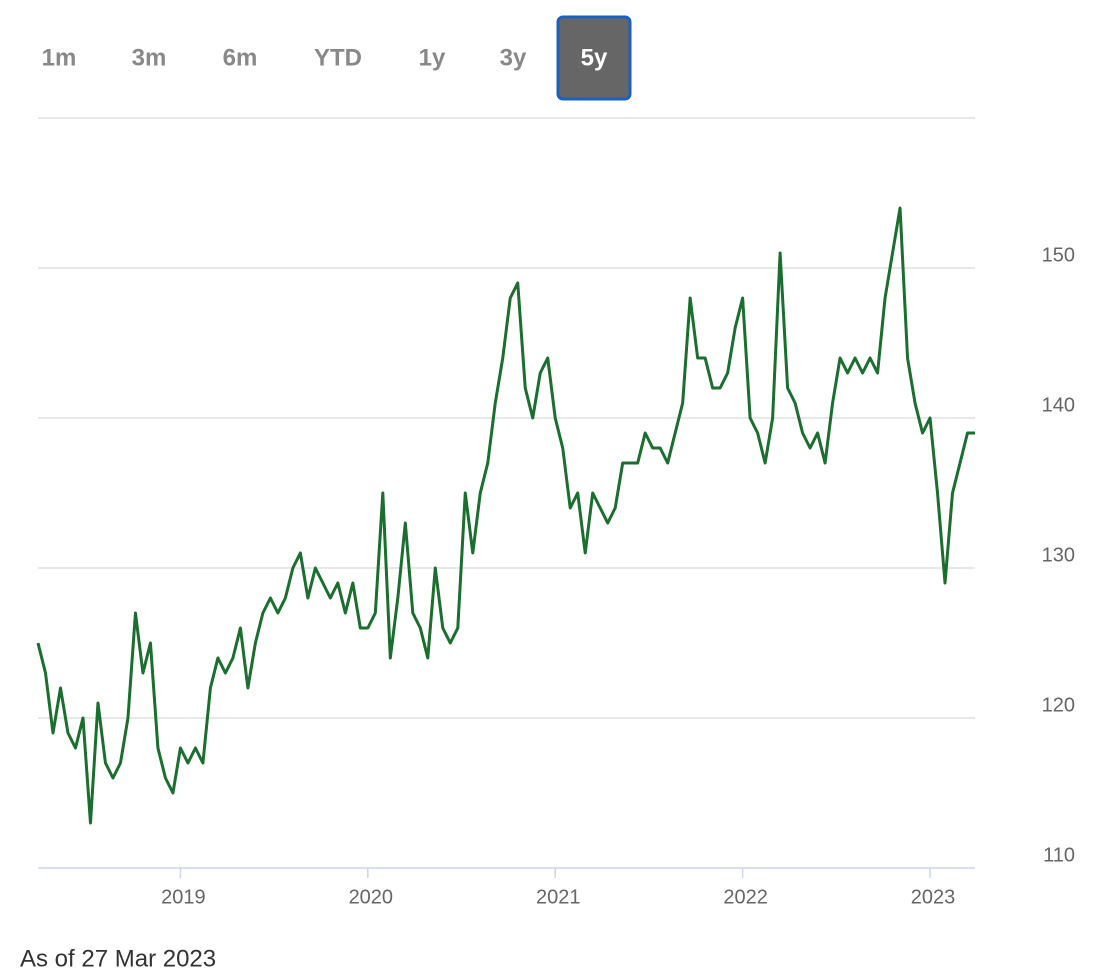  I want to click on y-tick-label: 140, so click(1058, 405).